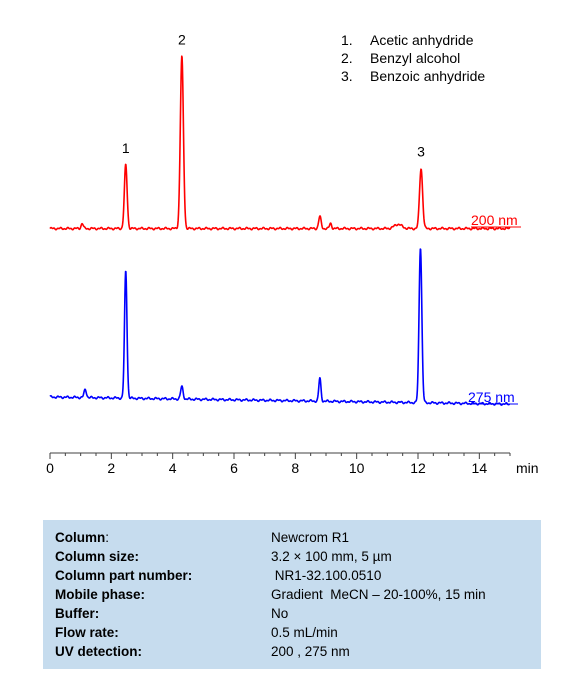 The height and width of the screenshot is (678, 572). I want to click on info-value: No, so click(280, 613).